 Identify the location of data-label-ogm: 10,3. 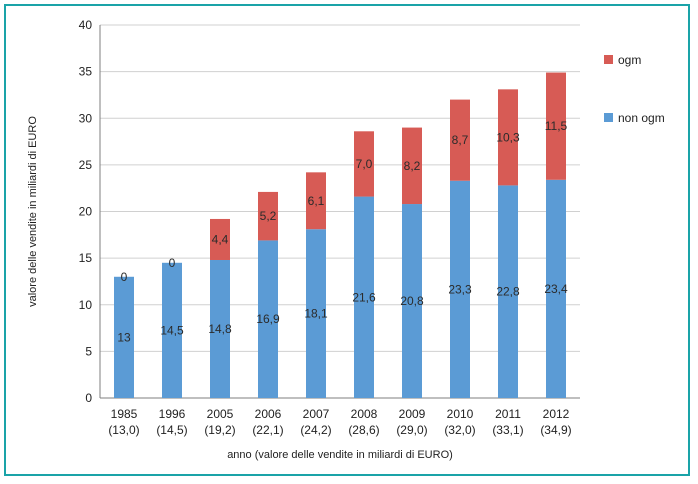
(508, 137).